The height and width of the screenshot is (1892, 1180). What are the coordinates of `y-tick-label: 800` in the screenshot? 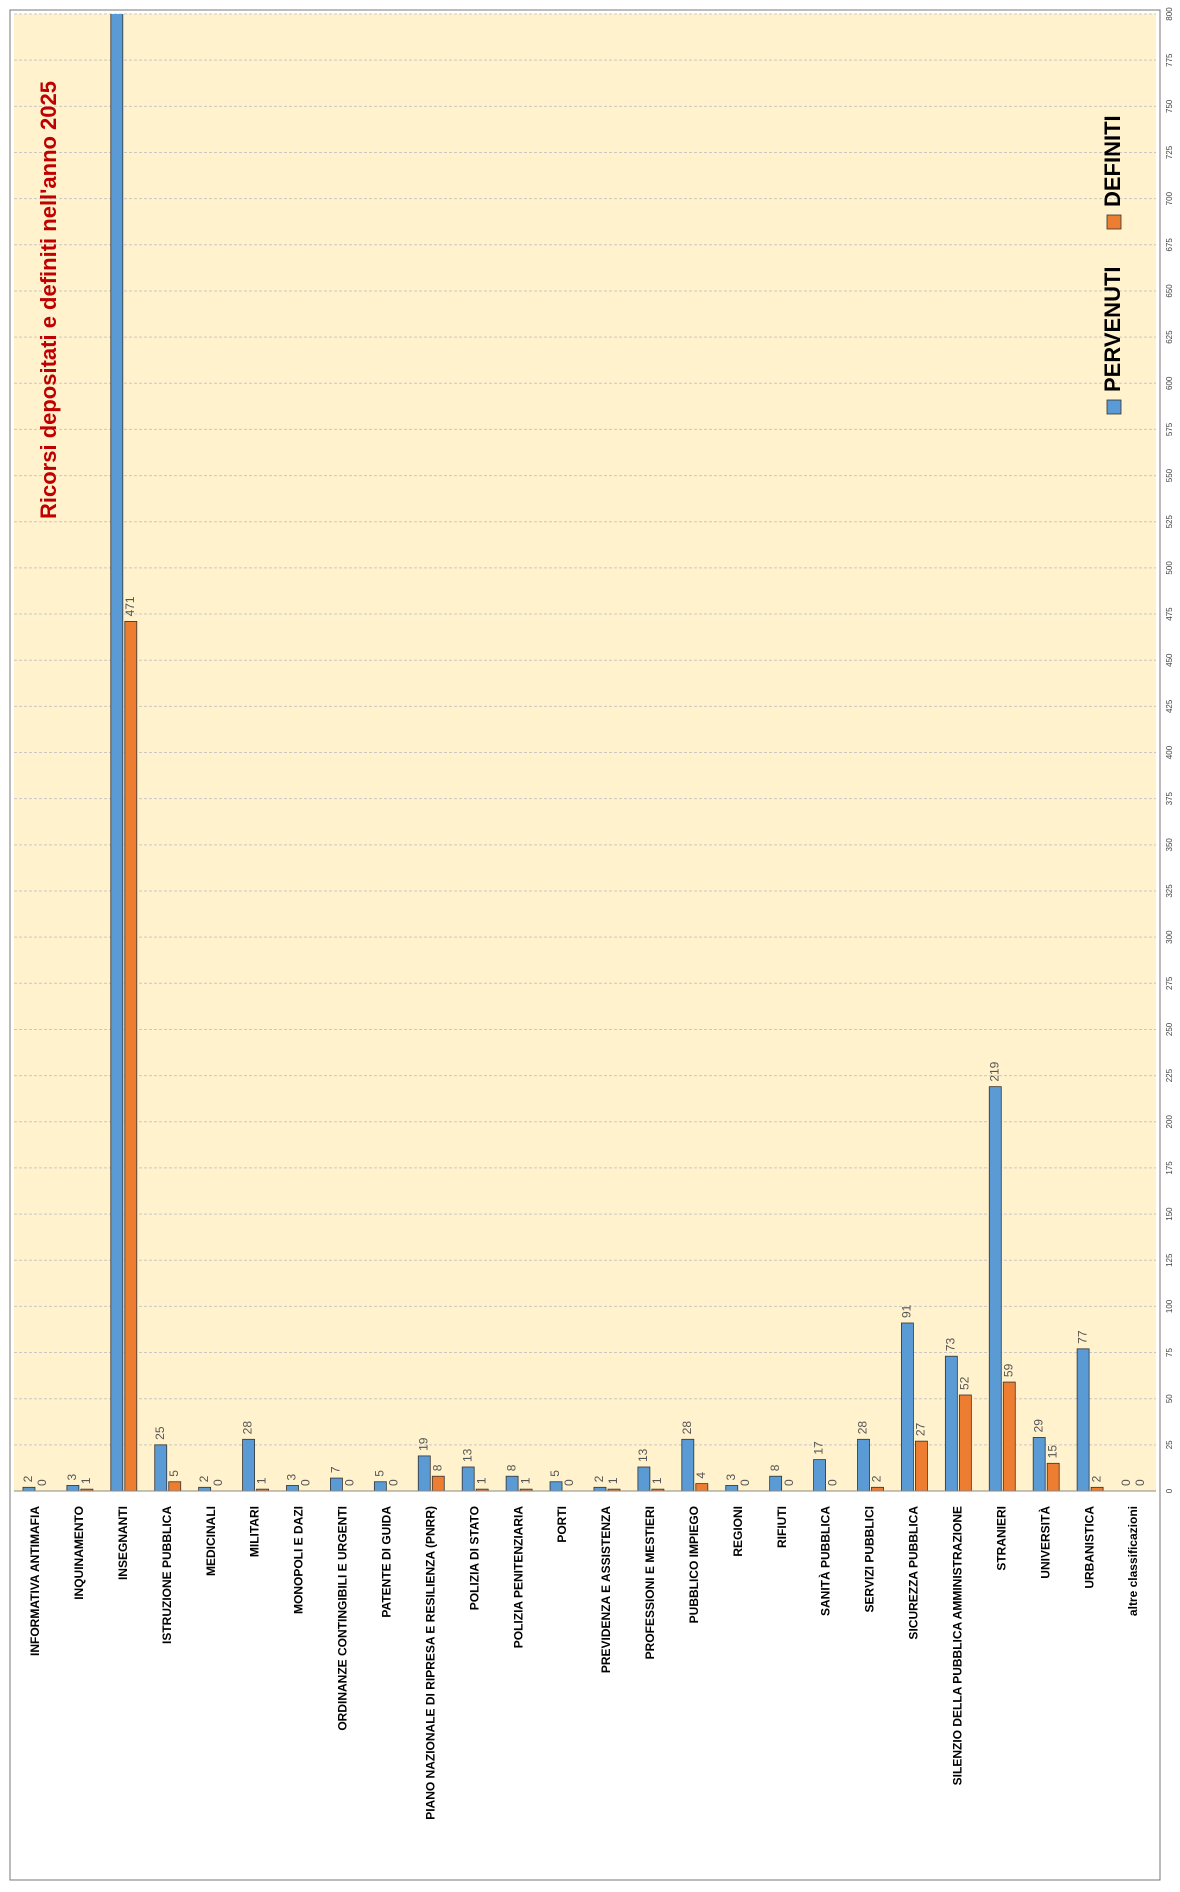 It's located at (1169, 14).